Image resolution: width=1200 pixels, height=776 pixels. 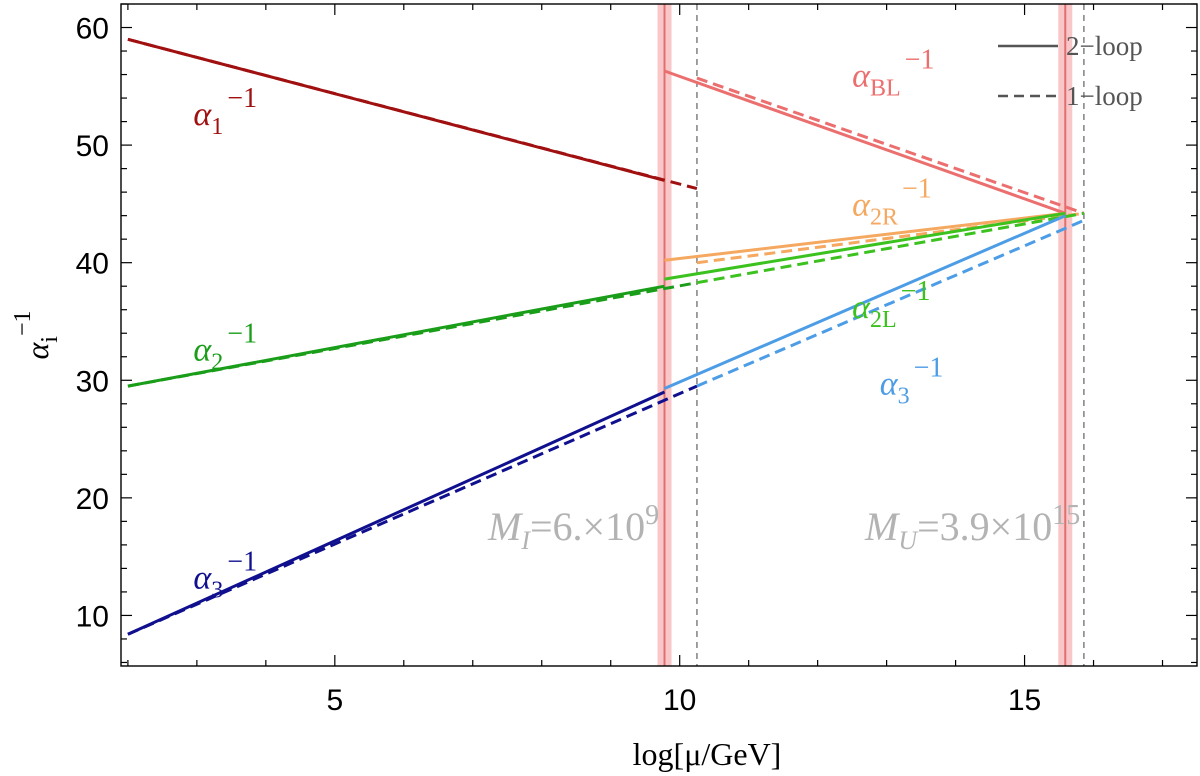 I want to click on y-tick-label: 20, so click(x=92, y=499).